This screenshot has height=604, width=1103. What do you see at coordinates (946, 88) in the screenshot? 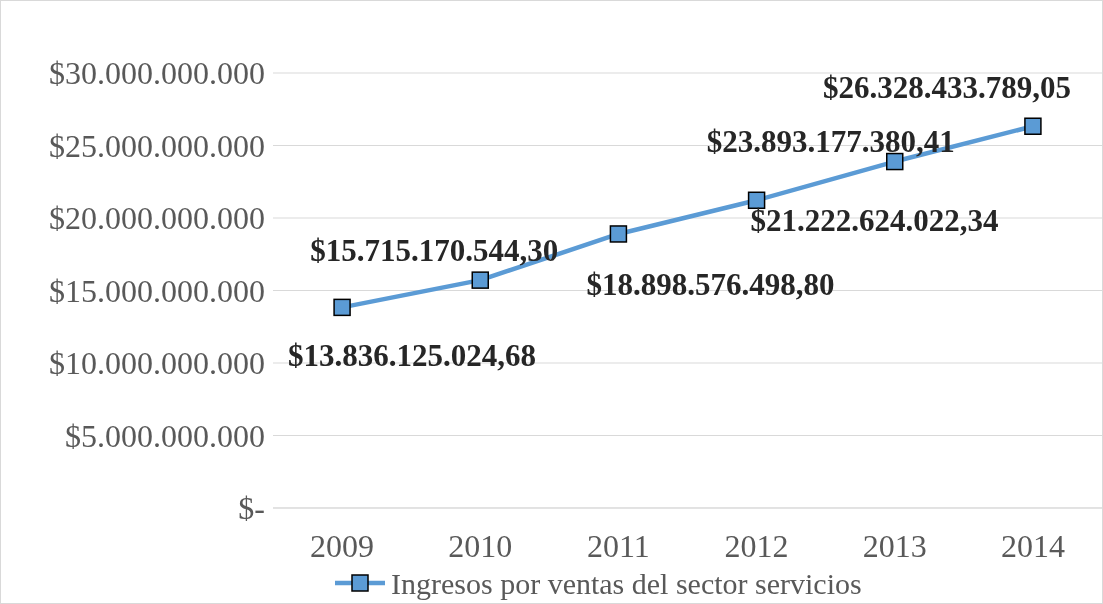
I see `data-label: $26.328.433.789,05` at bounding box center [946, 88].